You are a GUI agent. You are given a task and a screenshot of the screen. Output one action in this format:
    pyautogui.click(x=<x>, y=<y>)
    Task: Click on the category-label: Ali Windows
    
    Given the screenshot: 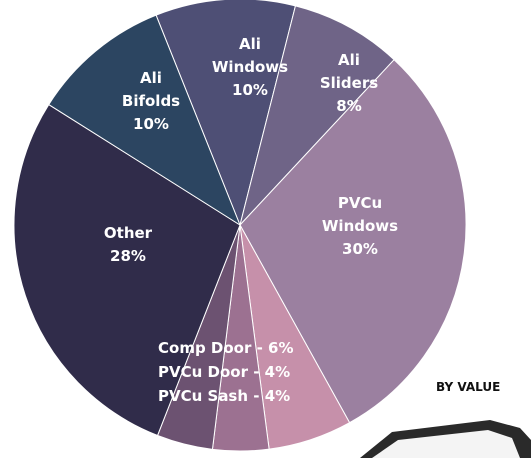 What is the action you would take?
    pyautogui.click(x=250, y=55)
    